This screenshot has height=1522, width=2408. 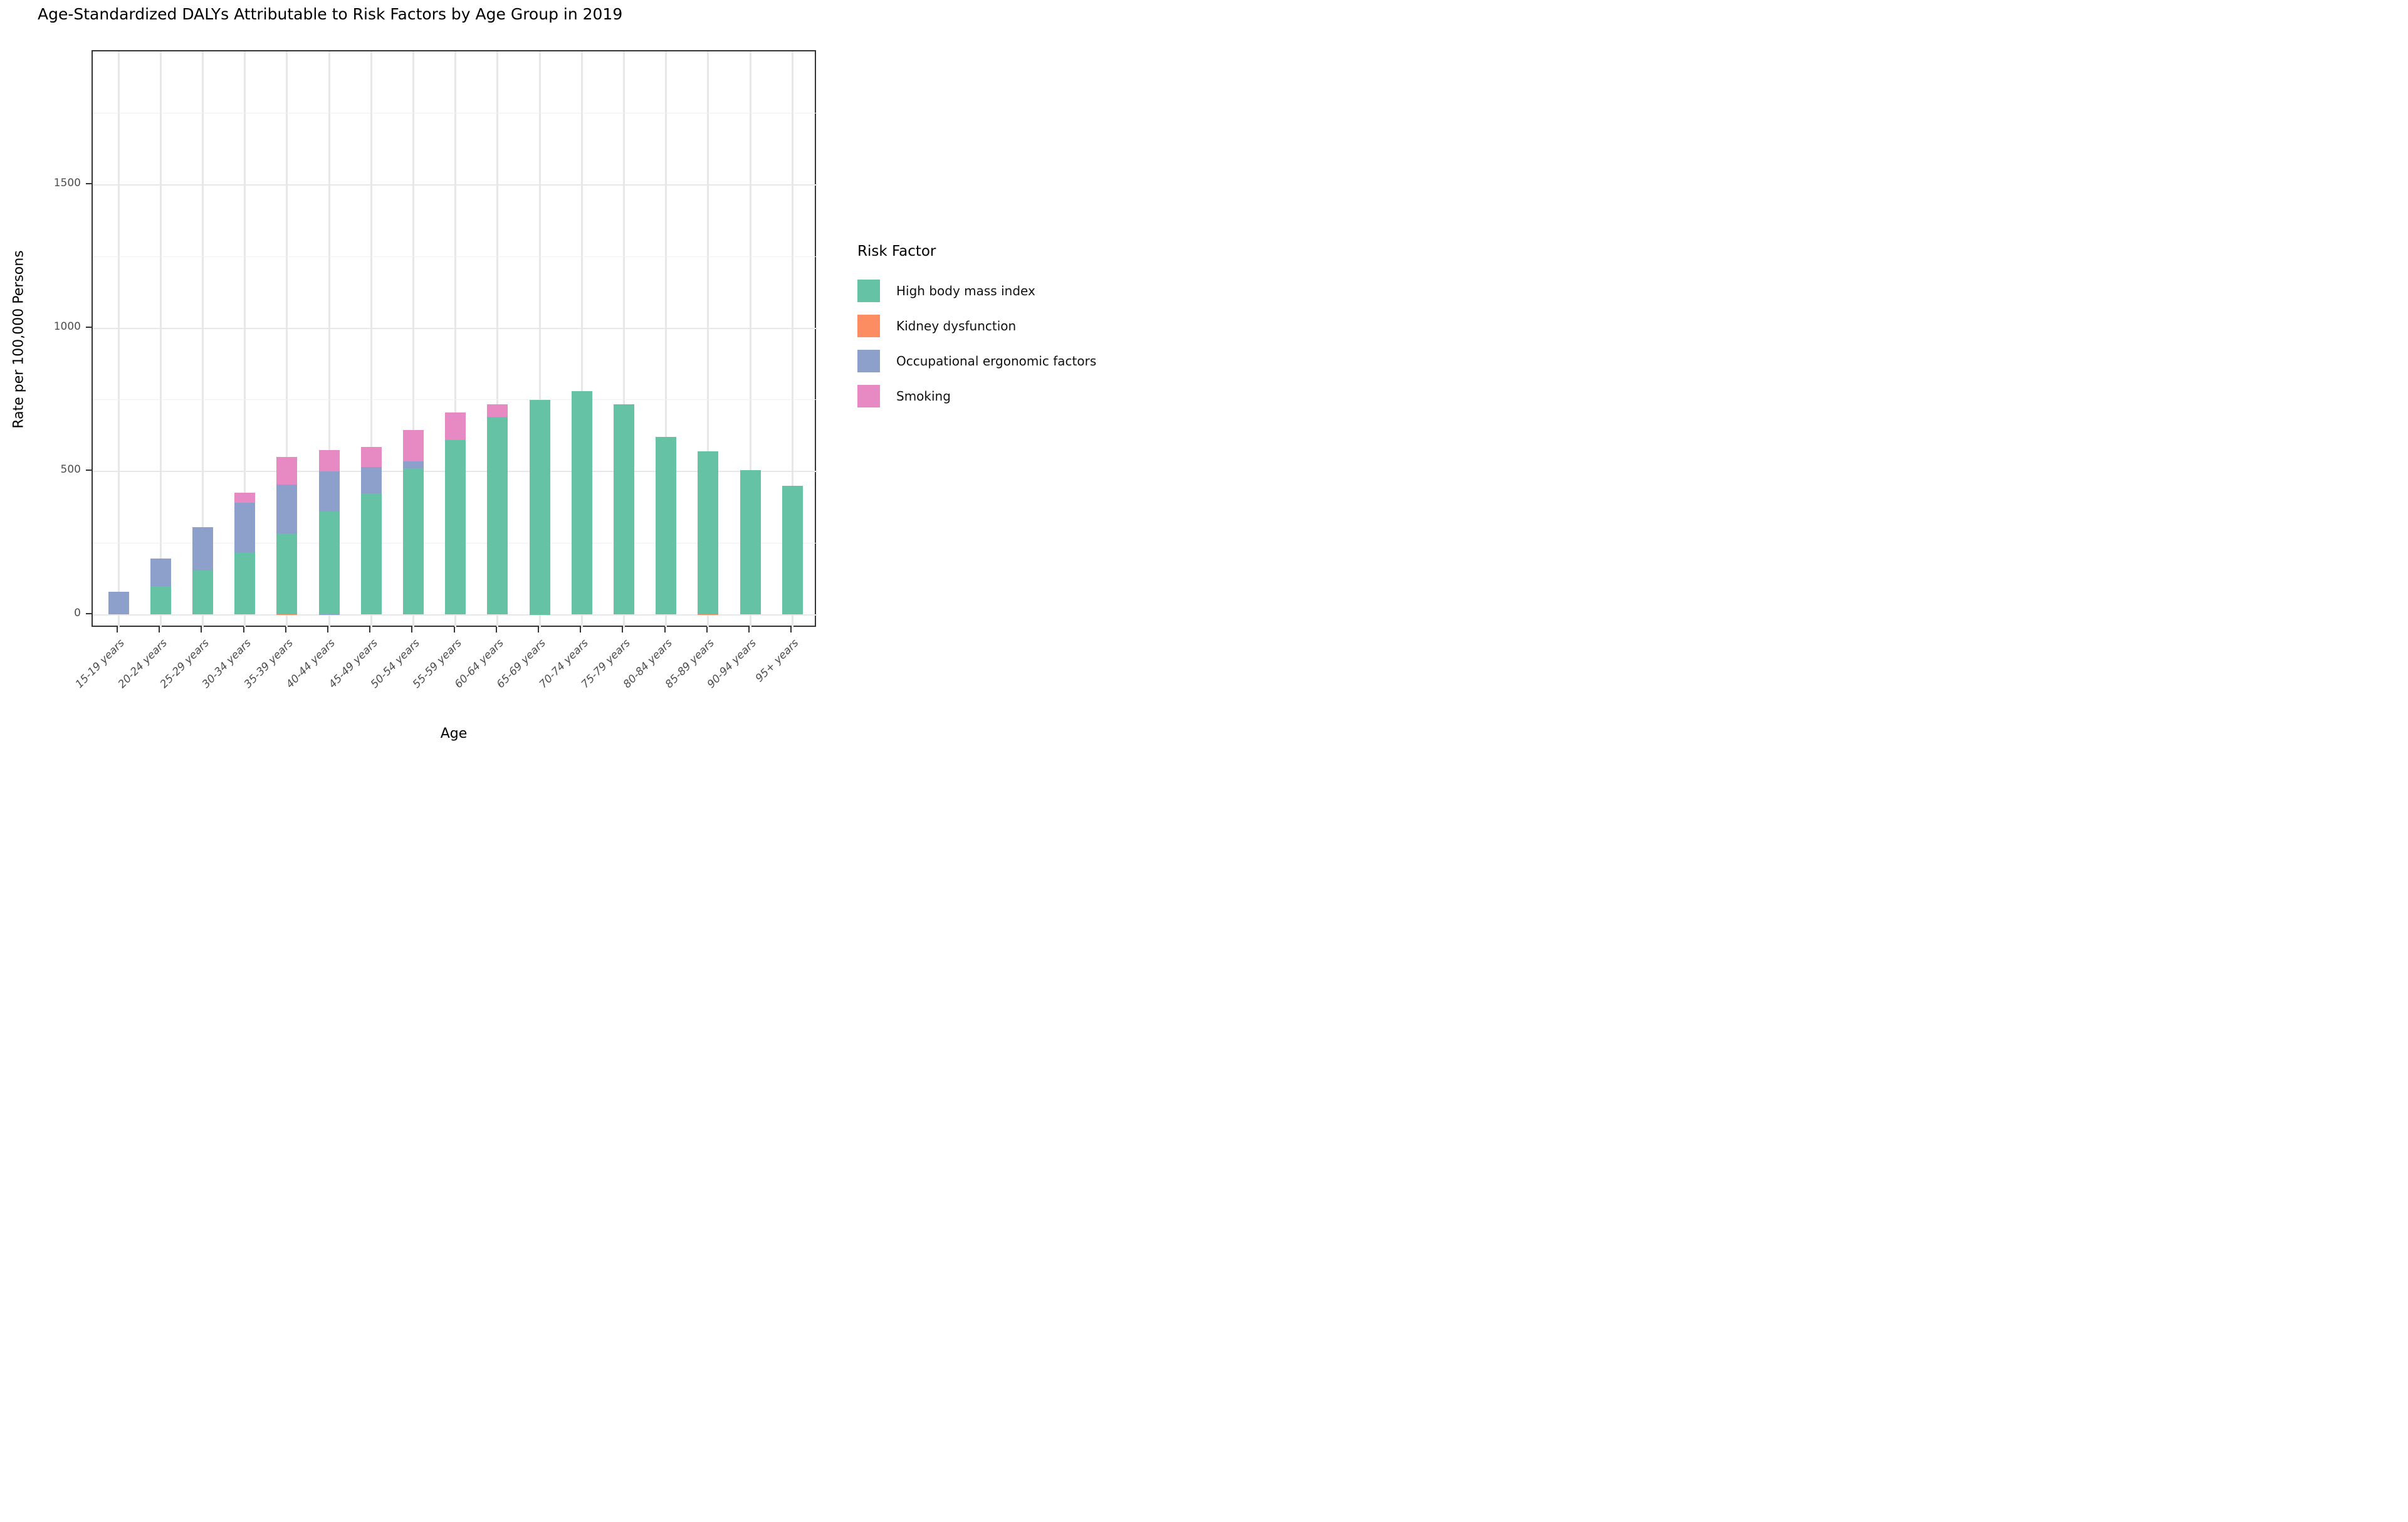 What do you see at coordinates (71, 470) in the screenshot?
I see `y-tick-label: 500` at bounding box center [71, 470].